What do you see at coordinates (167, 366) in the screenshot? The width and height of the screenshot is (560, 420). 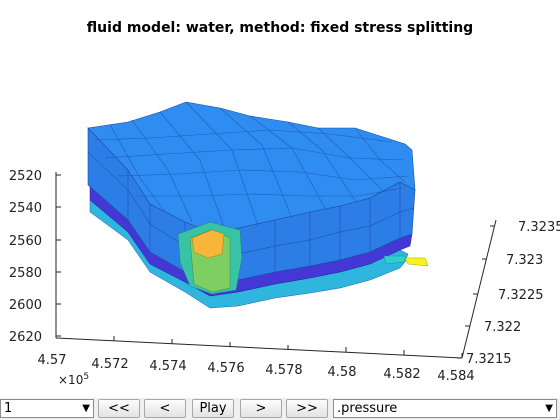 I see `x-tick-label: 4.574` at bounding box center [167, 366].